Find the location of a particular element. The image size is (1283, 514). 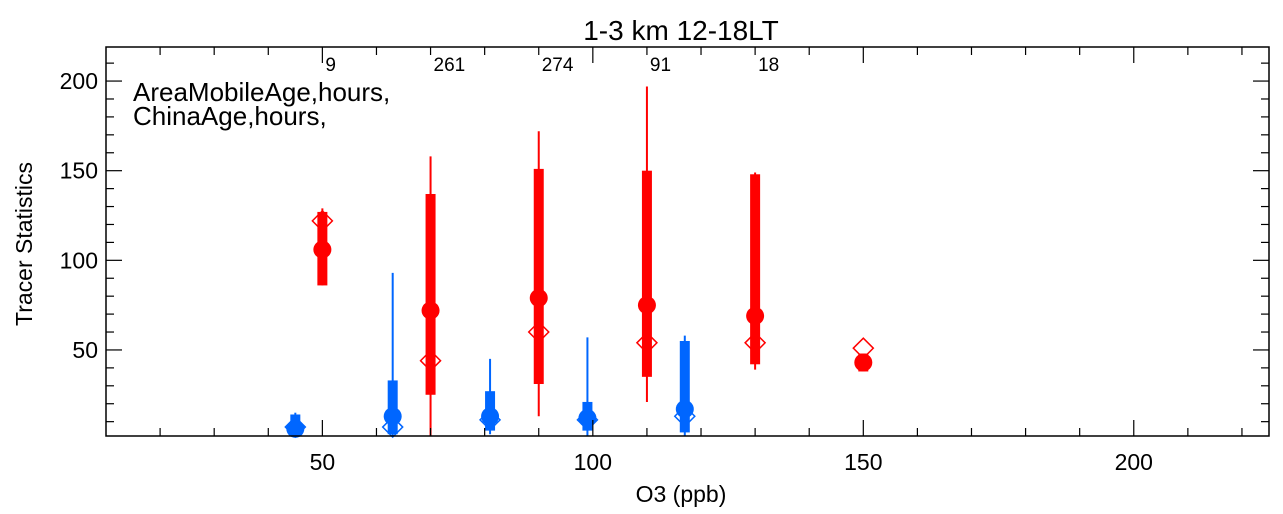

sample-count: 274 is located at coordinates (558, 65).